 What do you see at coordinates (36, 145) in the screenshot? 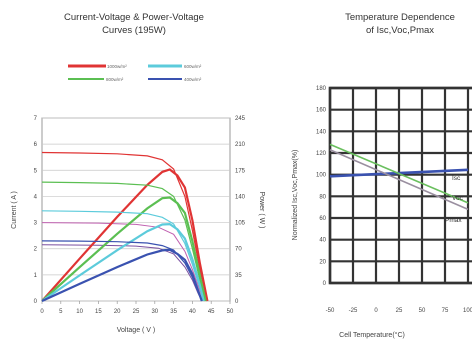
I see `iv-y-tick-label: 6` at bounding box center [36, 145].